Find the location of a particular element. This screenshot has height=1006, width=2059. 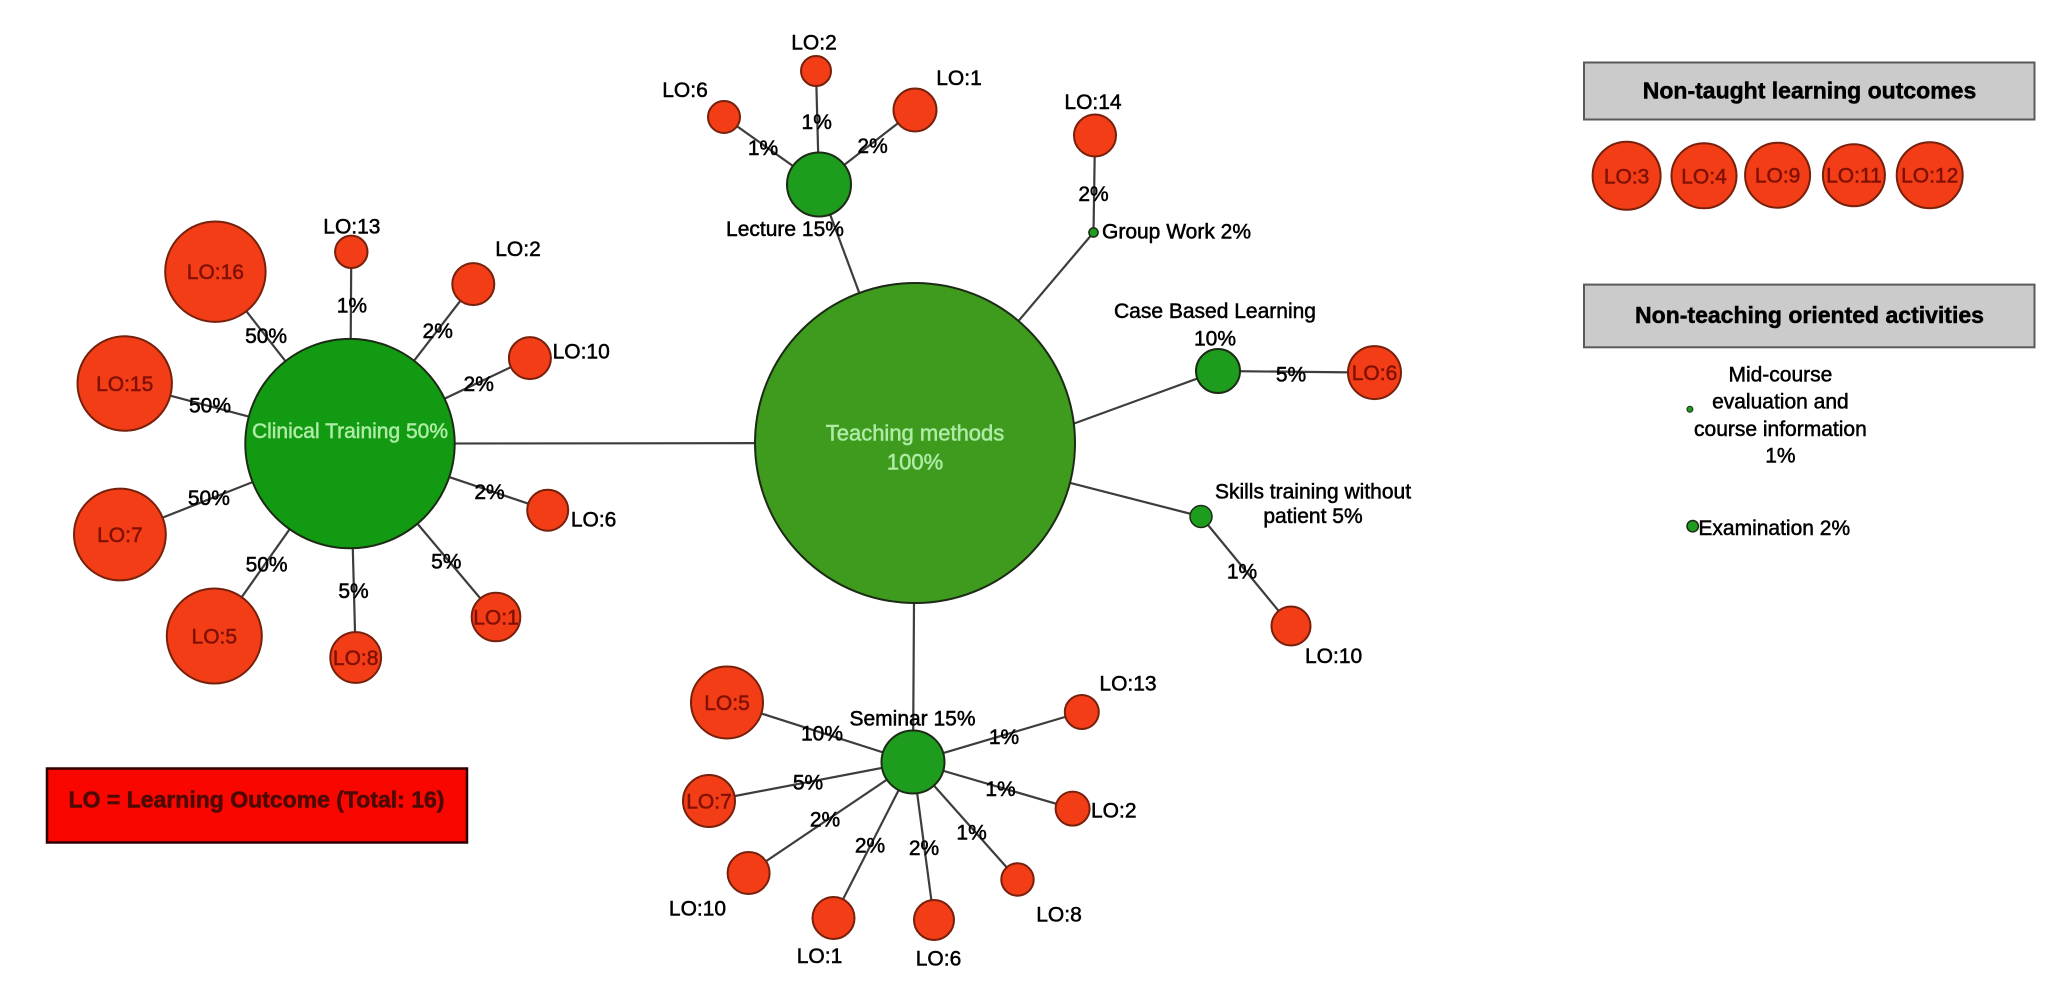

svg-text: LO:15 is located at coordinates (124, 384).